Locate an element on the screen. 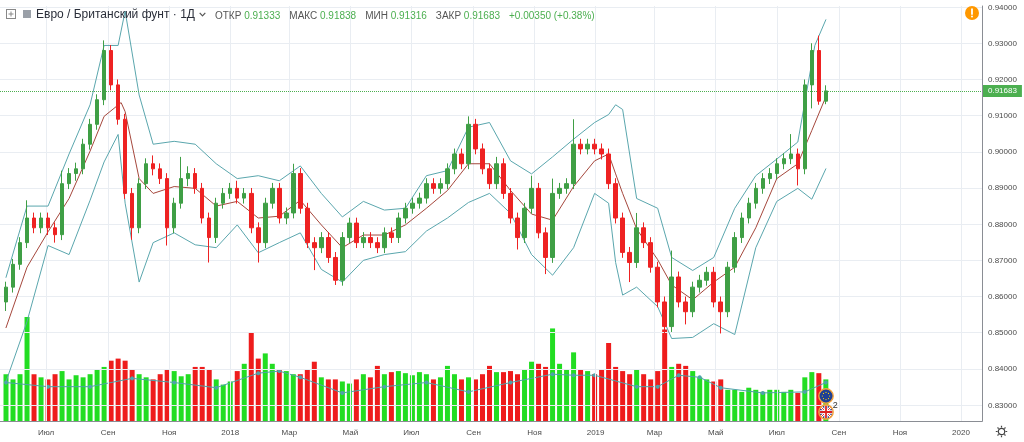 The width and height of the screenshot is (1024, 442). annotation: МАКС 0.91838 is located at coordinates (323, 15).